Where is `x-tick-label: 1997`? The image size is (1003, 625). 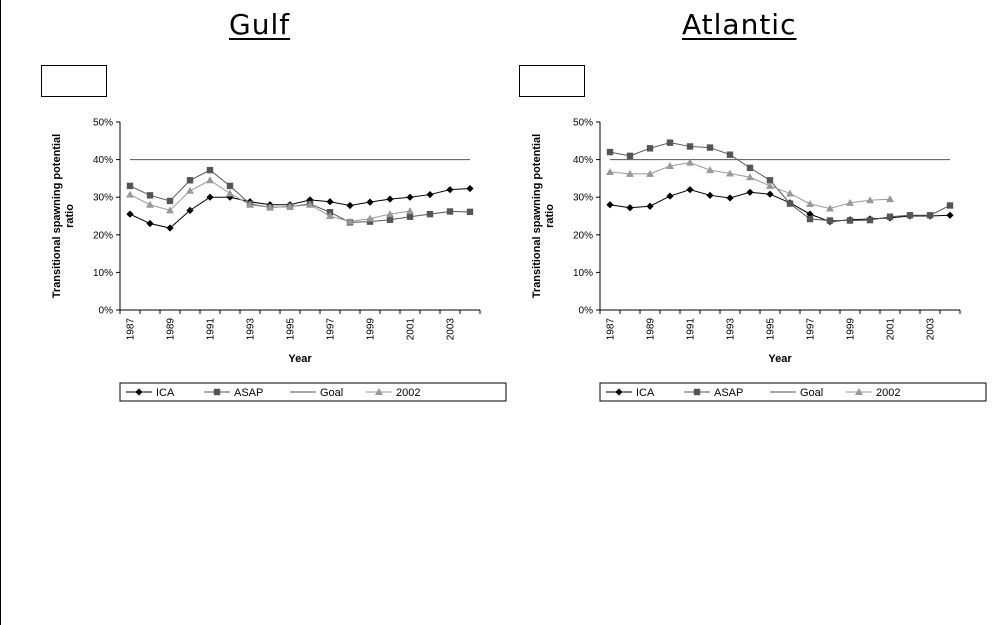
x-tick-label: 1997 is located at coordinates (331, 329).